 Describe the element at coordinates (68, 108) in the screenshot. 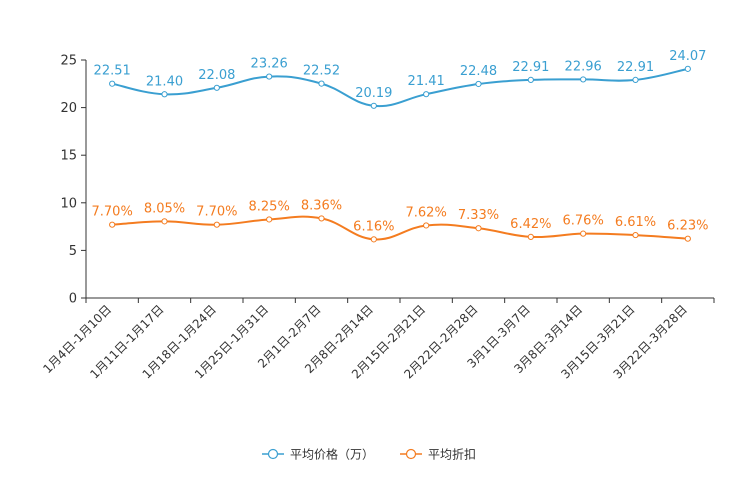

I see `y-tick-label: 20` at that location.